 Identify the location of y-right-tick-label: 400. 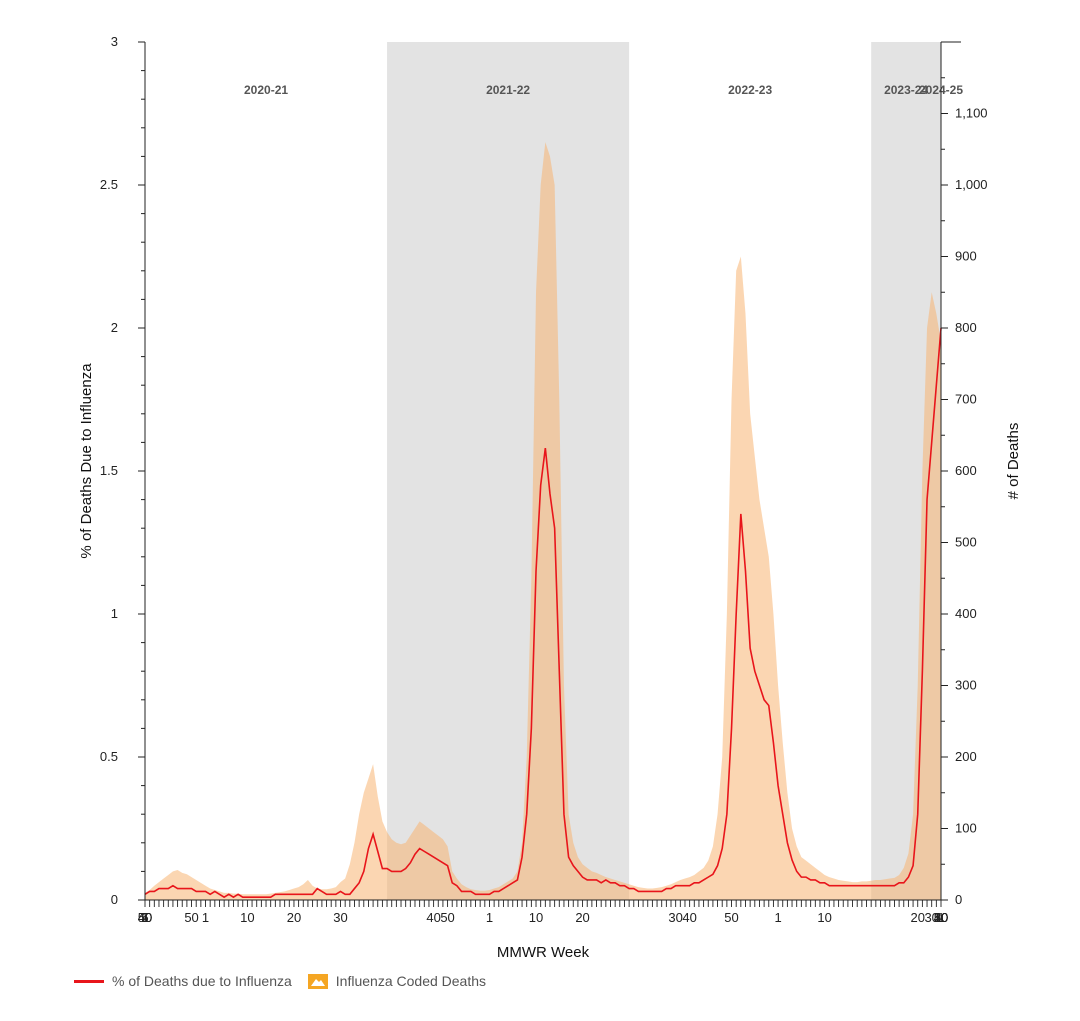
(966, 613).